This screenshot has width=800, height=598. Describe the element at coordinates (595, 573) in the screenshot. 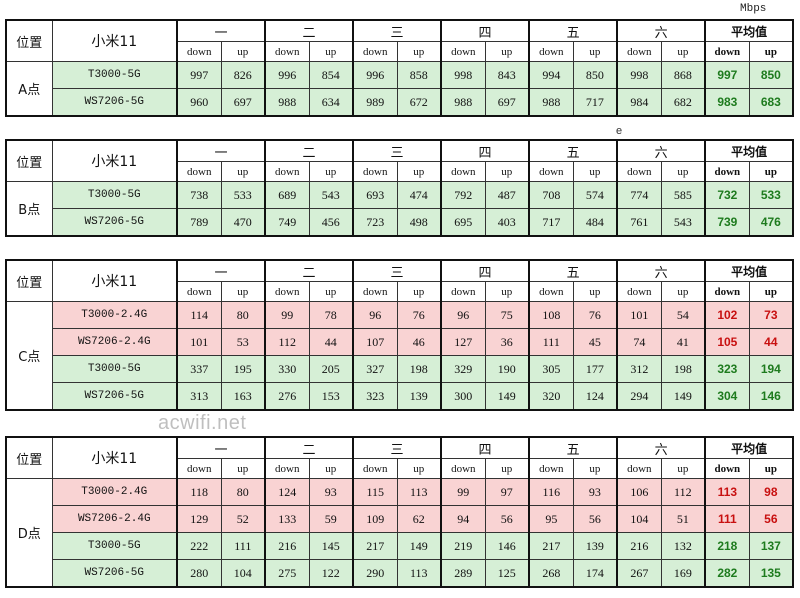

I see `up-value: 174` at that location.